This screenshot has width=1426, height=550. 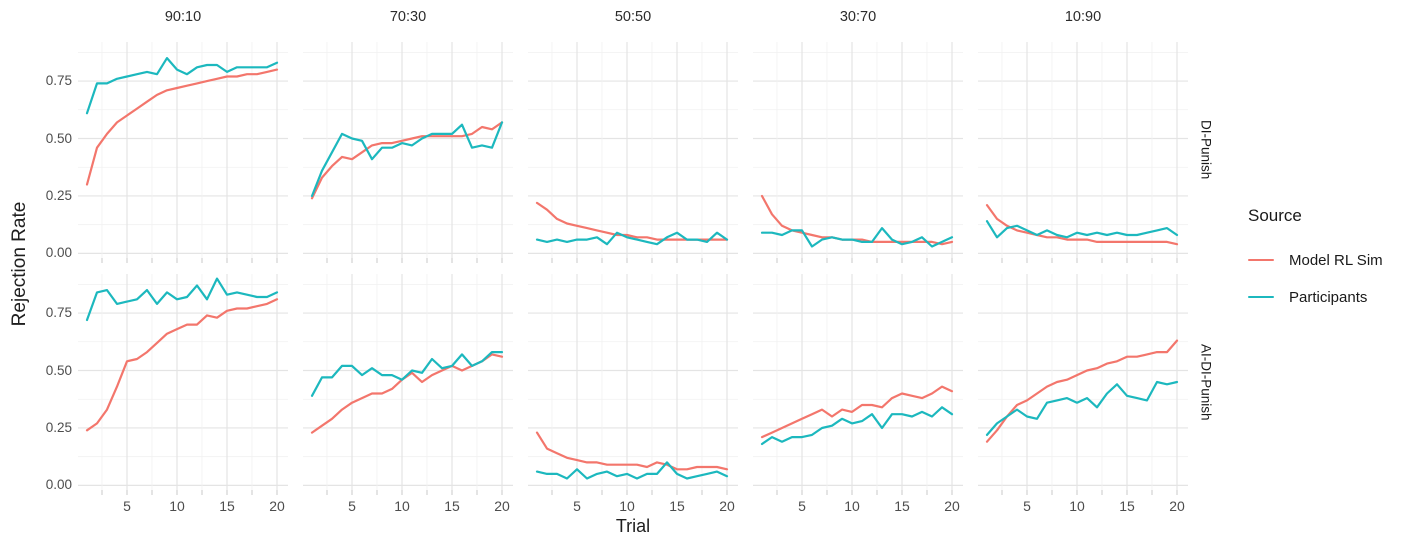 I want to click on legend-entry-participants: Participants, so click(x=1333, y=297).